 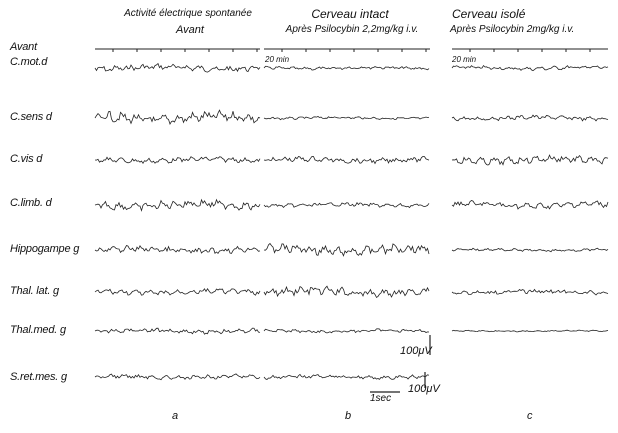 I want to click on header-b-line1: Cerveau intact, so click(x=350, y=14).